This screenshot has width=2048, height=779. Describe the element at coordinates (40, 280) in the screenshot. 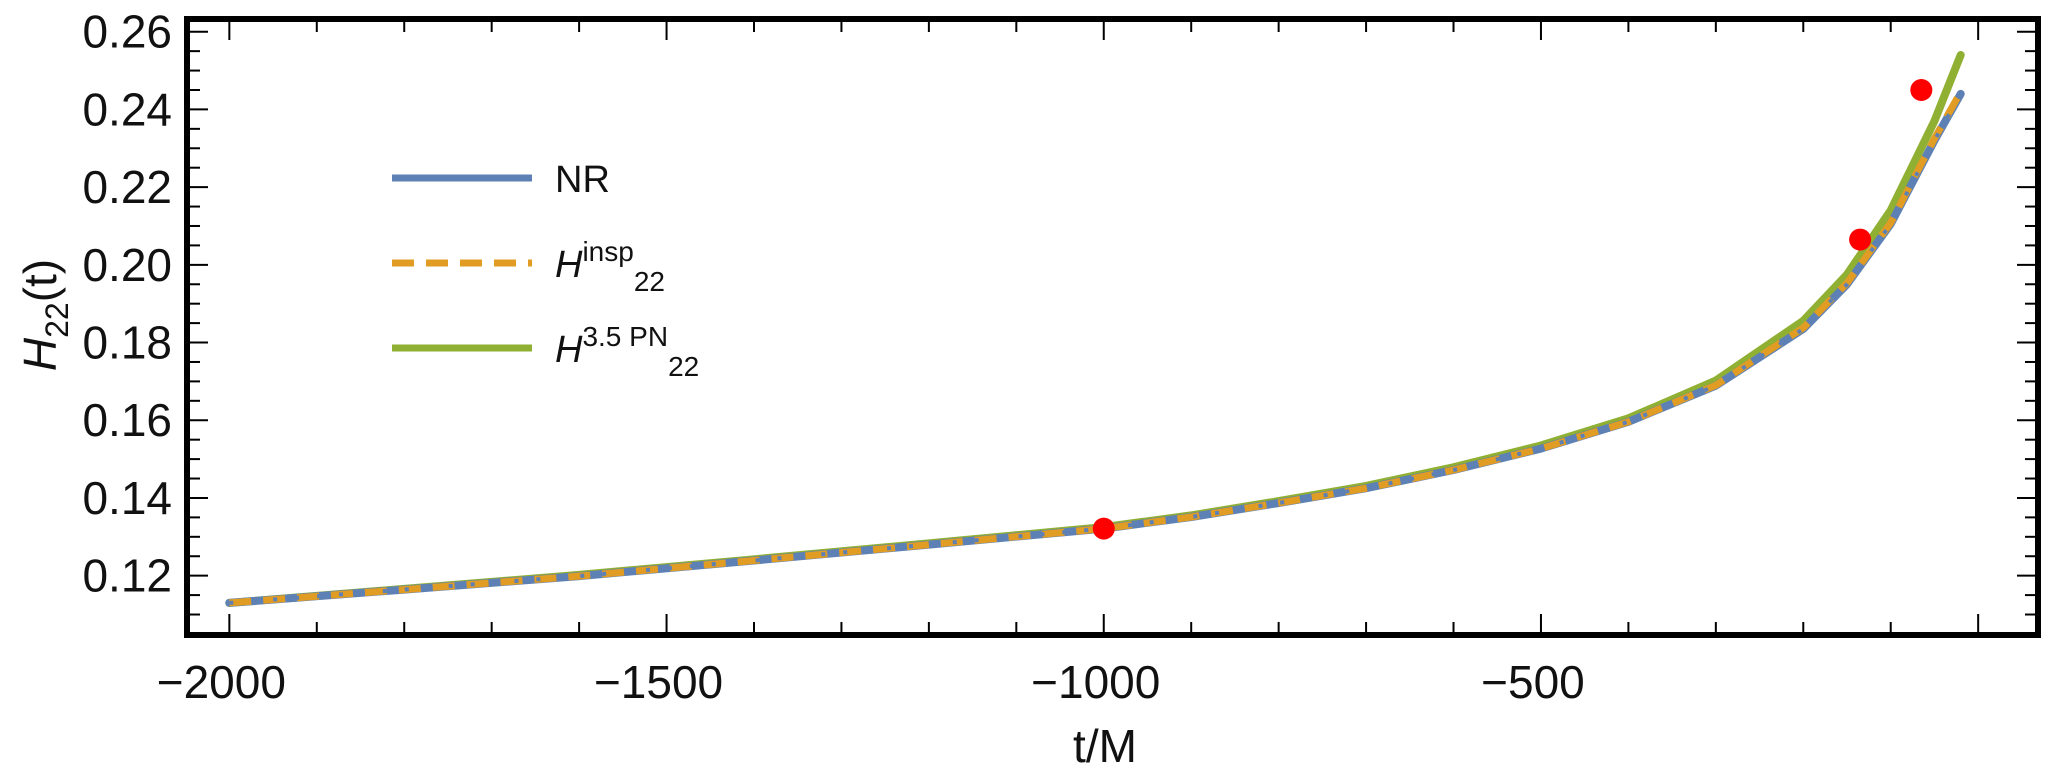

I see `y-axis-title-rest: (t)` at that location.